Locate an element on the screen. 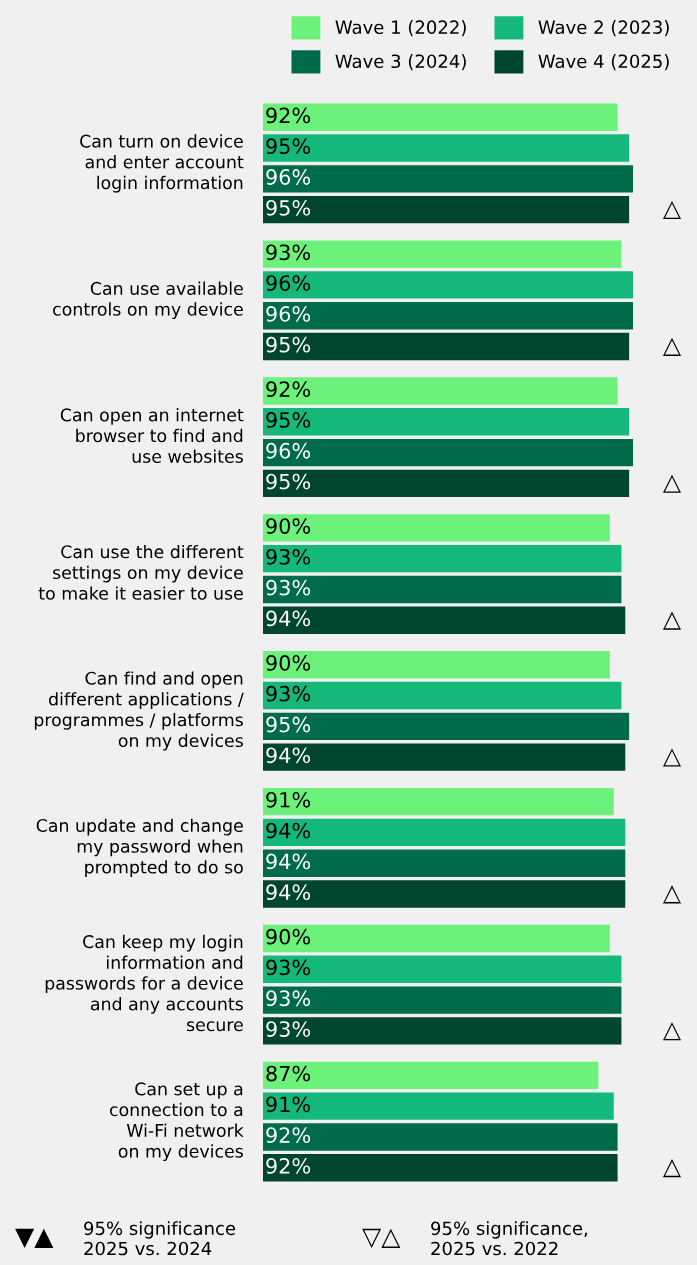 The image size is (697, 1265). y-tick-label: Can use available controls on my device is located at coordinates (148, 300).